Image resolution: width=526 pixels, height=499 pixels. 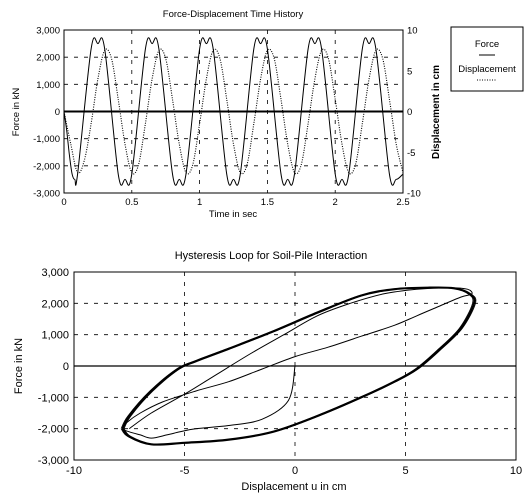 What do you see at coordinates (131, 202) in the screenshot?
I see `top-chart-x-tick-label: 0.5` at bounding box center [131, 202].